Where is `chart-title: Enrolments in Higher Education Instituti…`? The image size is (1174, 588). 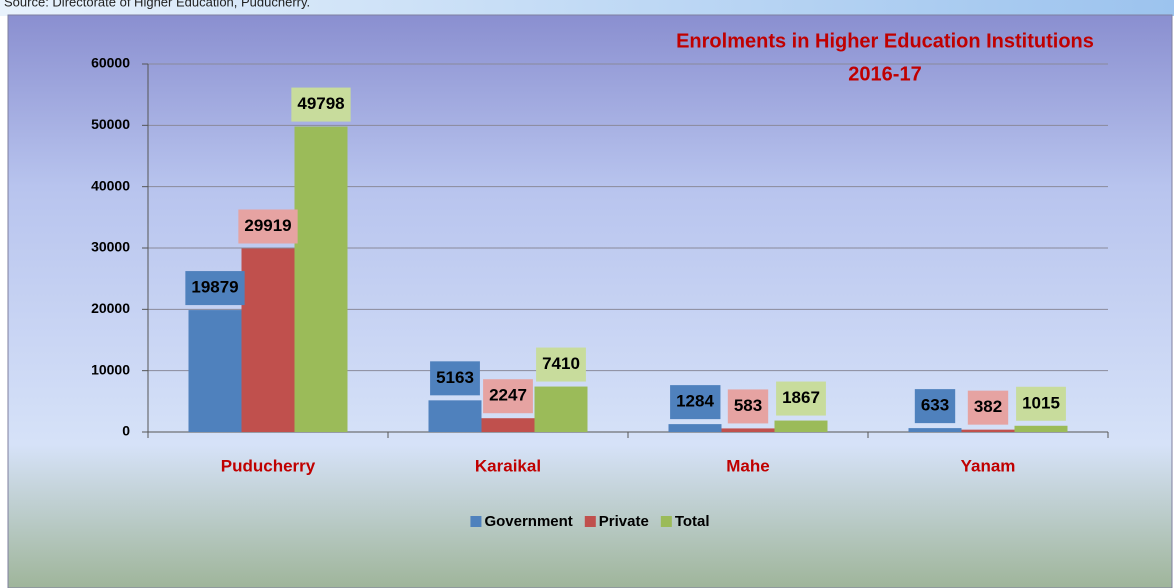
chart-title: Enrolments in Higher Education Instituti… is located at coordinates (885, 41).